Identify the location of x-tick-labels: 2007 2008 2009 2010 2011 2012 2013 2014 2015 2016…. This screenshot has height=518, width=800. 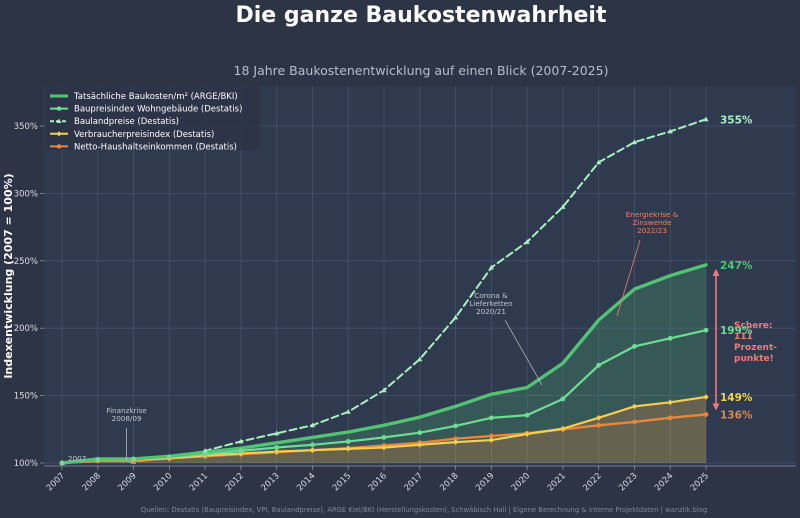
(378, 479).